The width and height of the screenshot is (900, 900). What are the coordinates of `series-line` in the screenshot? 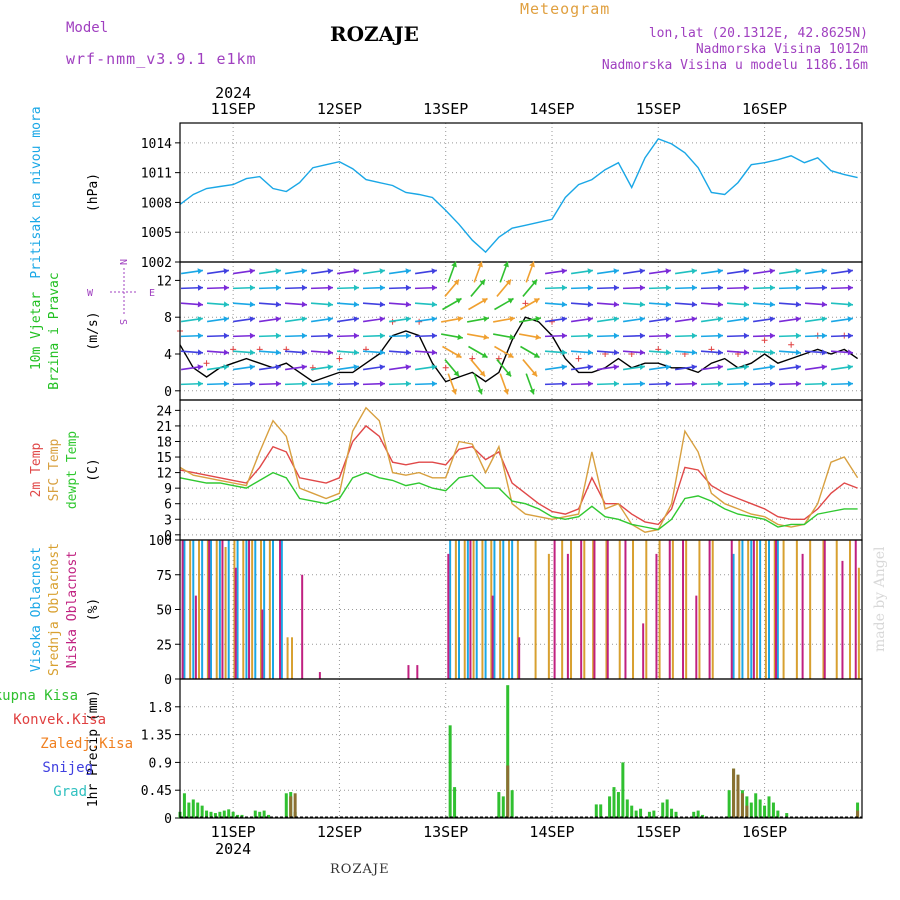 It's located at (518, 349).